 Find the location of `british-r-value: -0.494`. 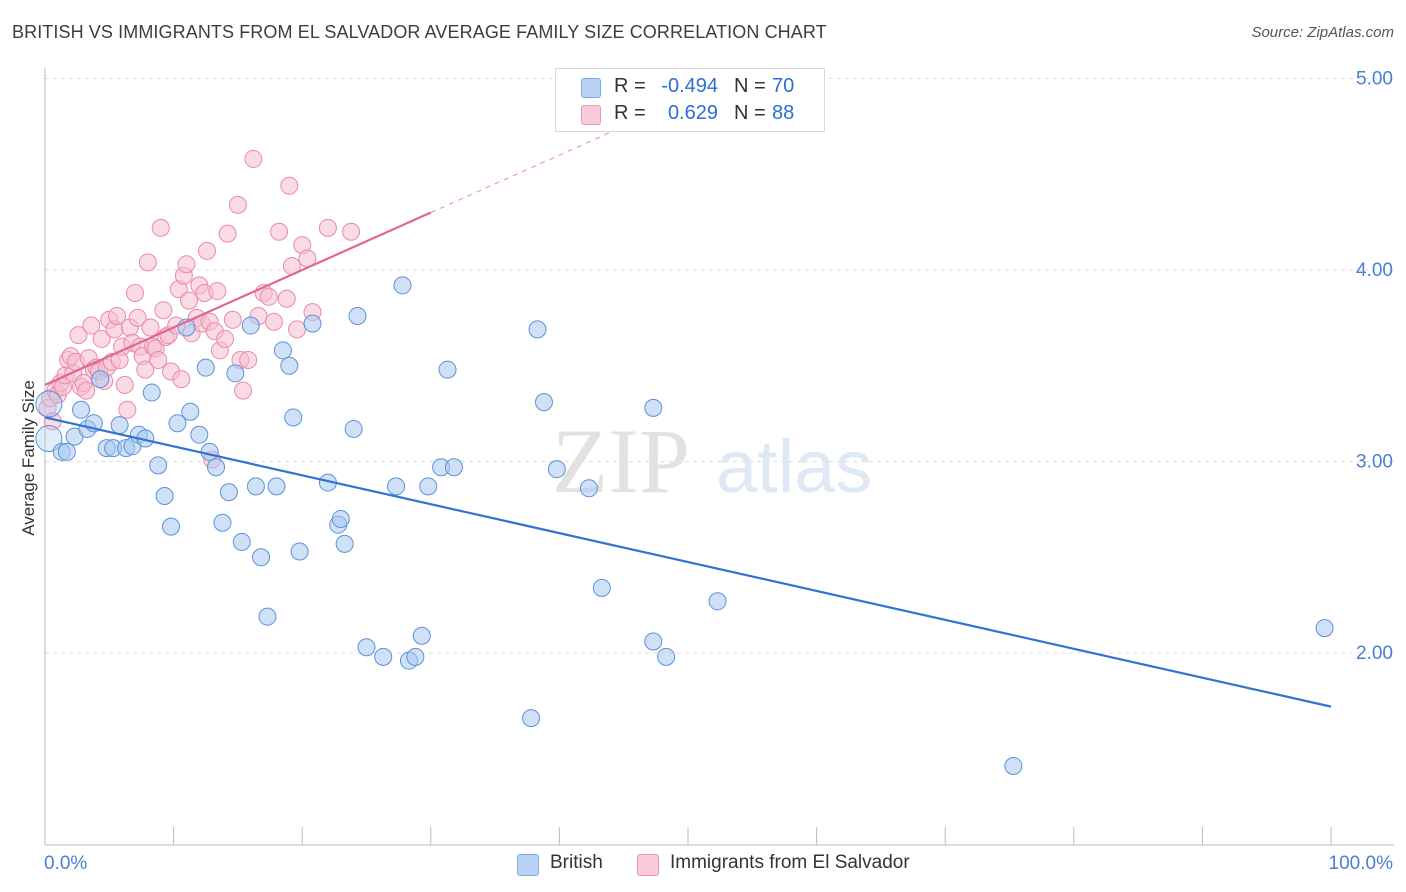

british-r-value: -0.494 is located at coordinates (689, 86).